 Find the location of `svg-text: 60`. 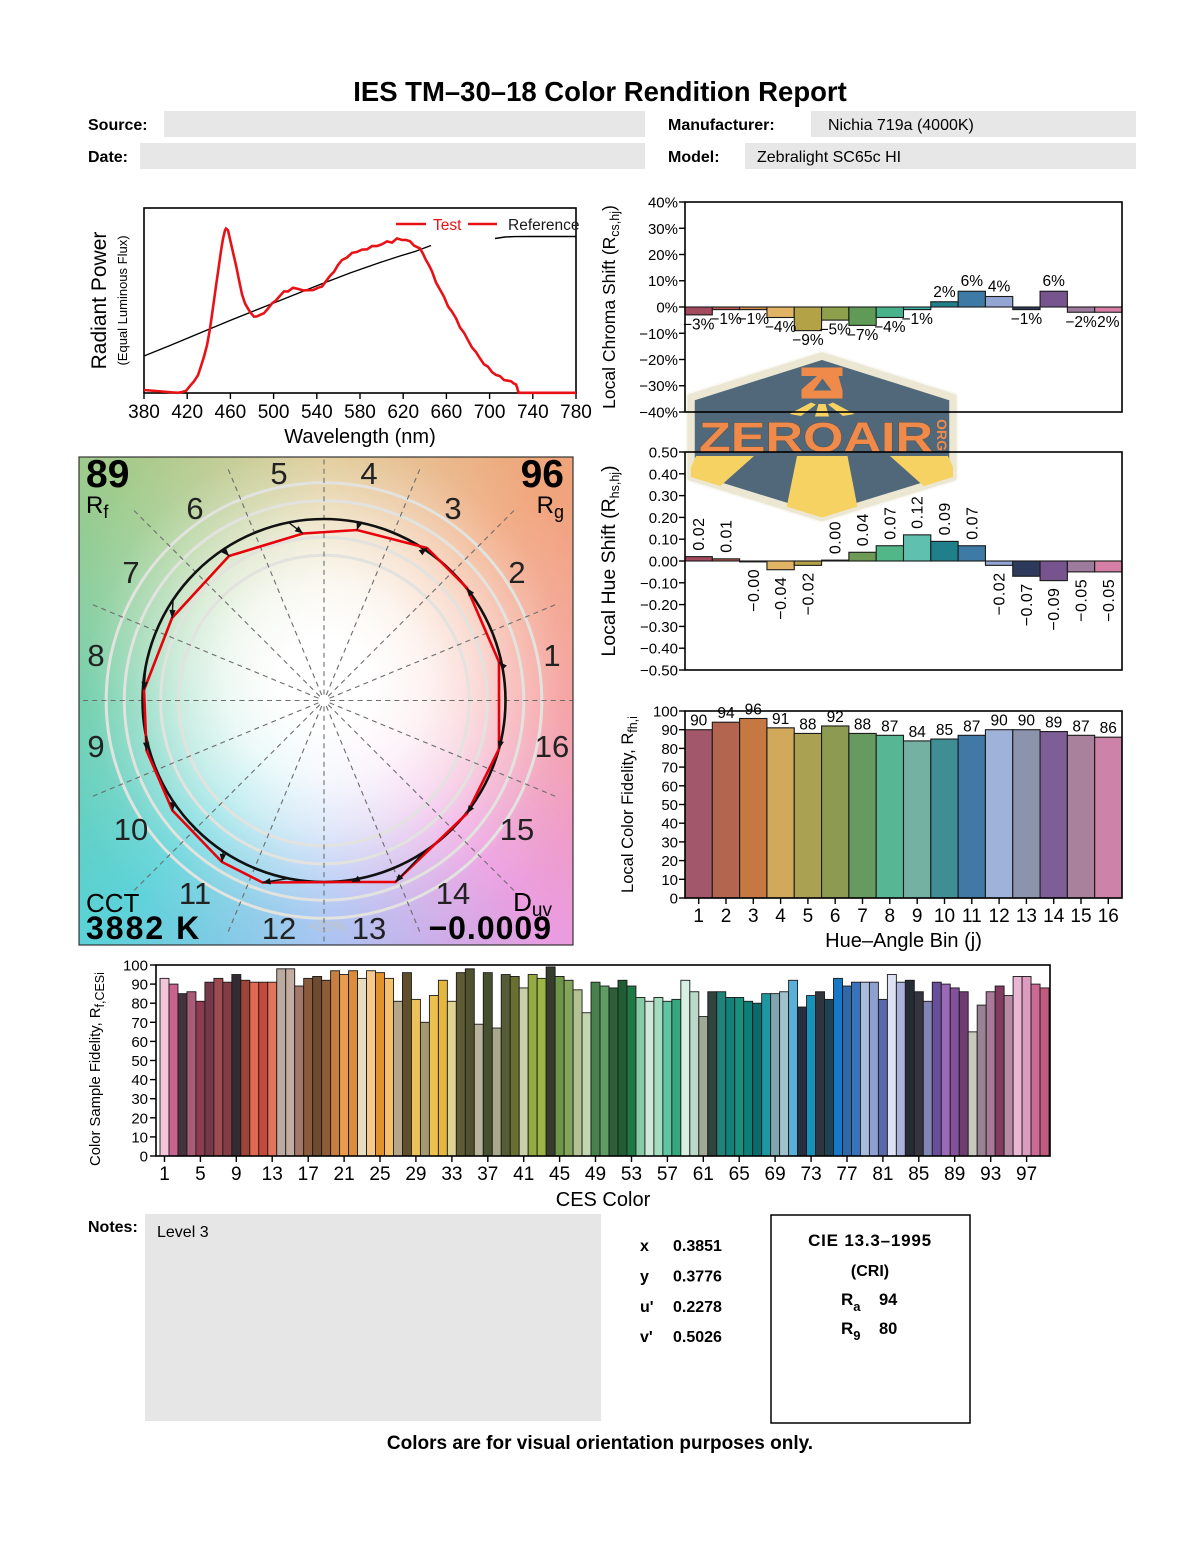

svg-text: 60 is located at coordinates (139, 1042).